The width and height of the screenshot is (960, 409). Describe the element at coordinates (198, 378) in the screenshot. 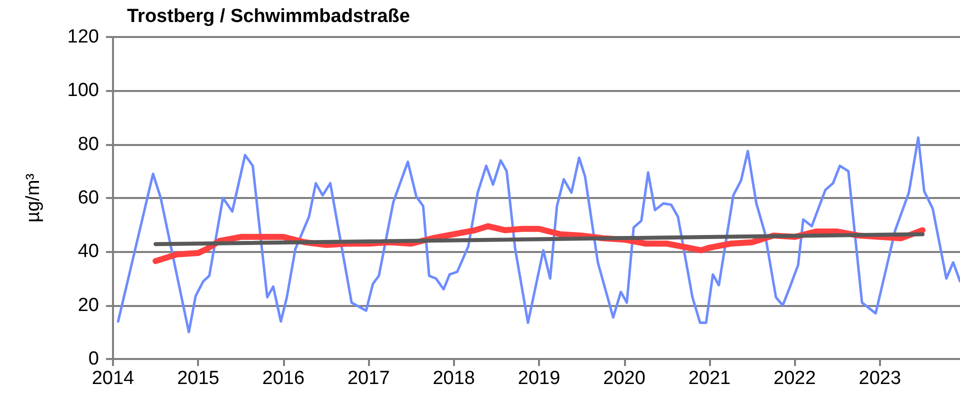

I see `x-tick-label: 2015` at that location.